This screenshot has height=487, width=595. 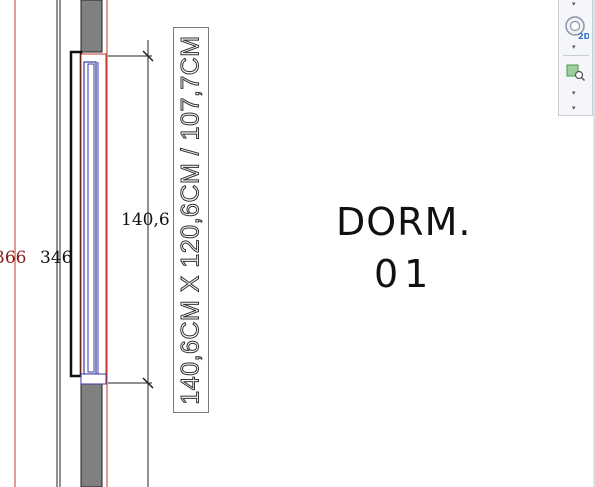 What do you see at coordinates (574, 47) in the screenshot?
I see `steering-wheel-dropdown: ▾` at bounding box center [574, 47].